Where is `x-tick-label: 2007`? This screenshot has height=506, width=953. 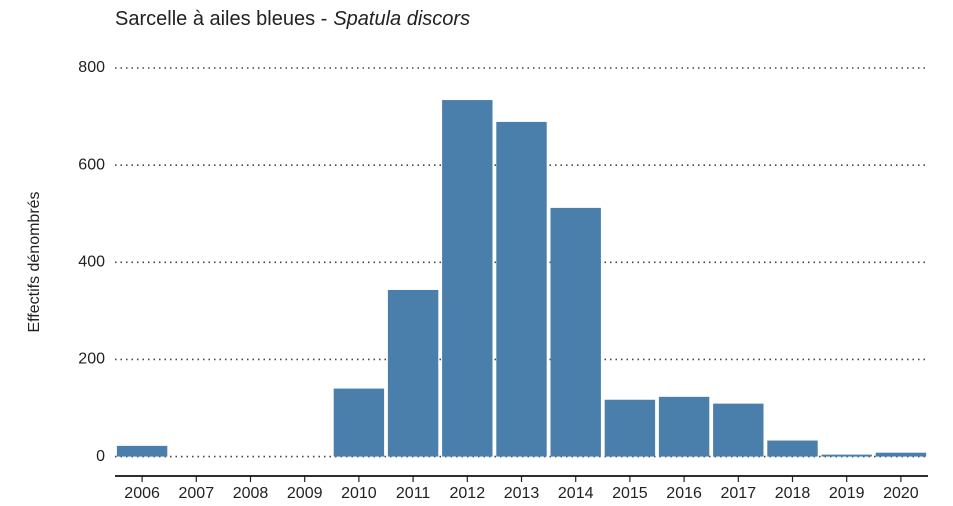 x-tick-label: 2007 is located at coordinates (197, 493).